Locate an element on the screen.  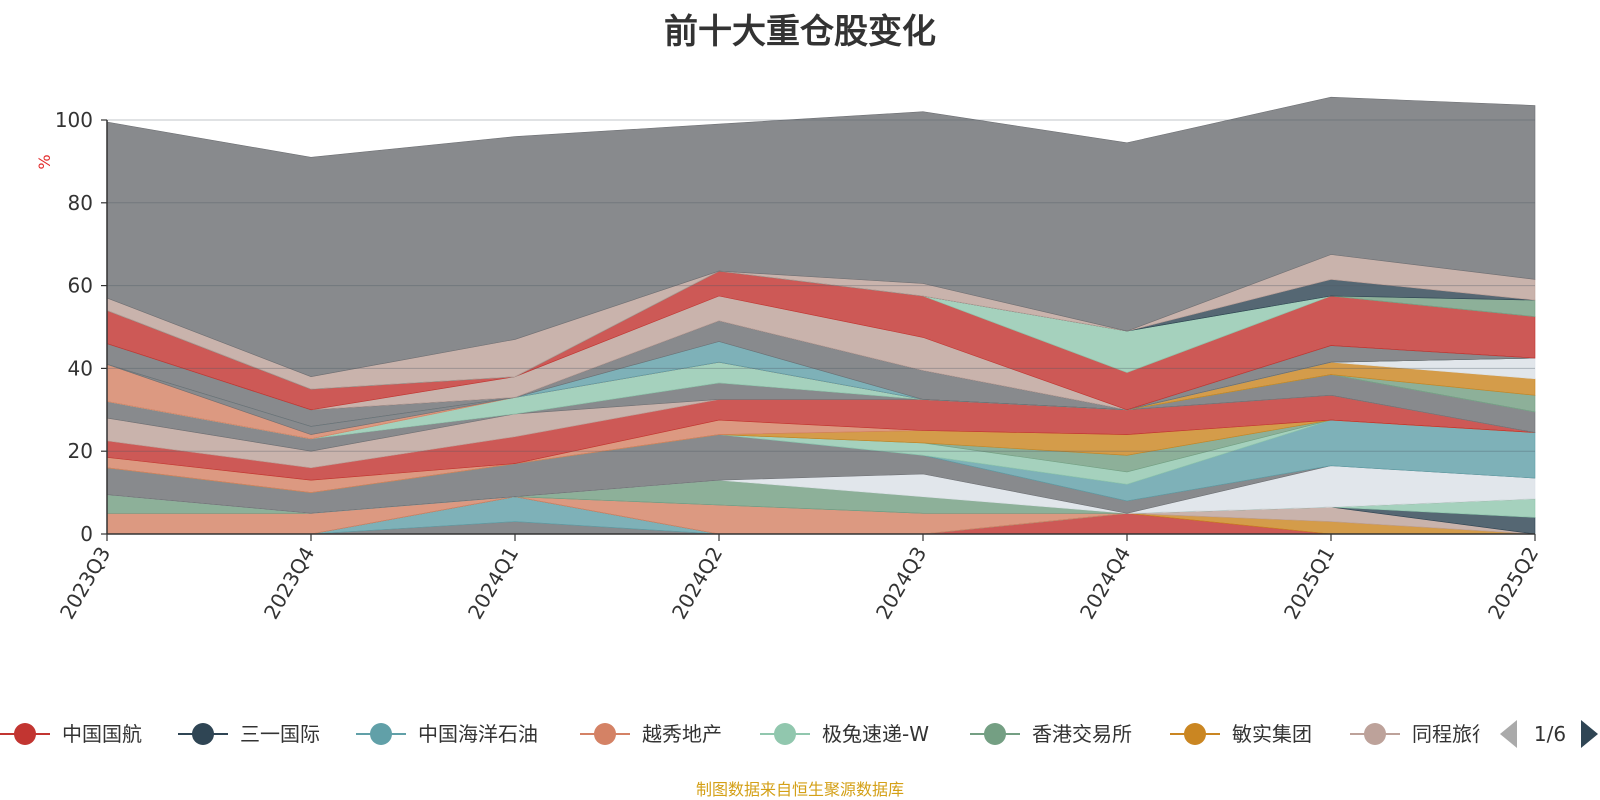
legend-next-icon is located at coordinates (1589, 734).